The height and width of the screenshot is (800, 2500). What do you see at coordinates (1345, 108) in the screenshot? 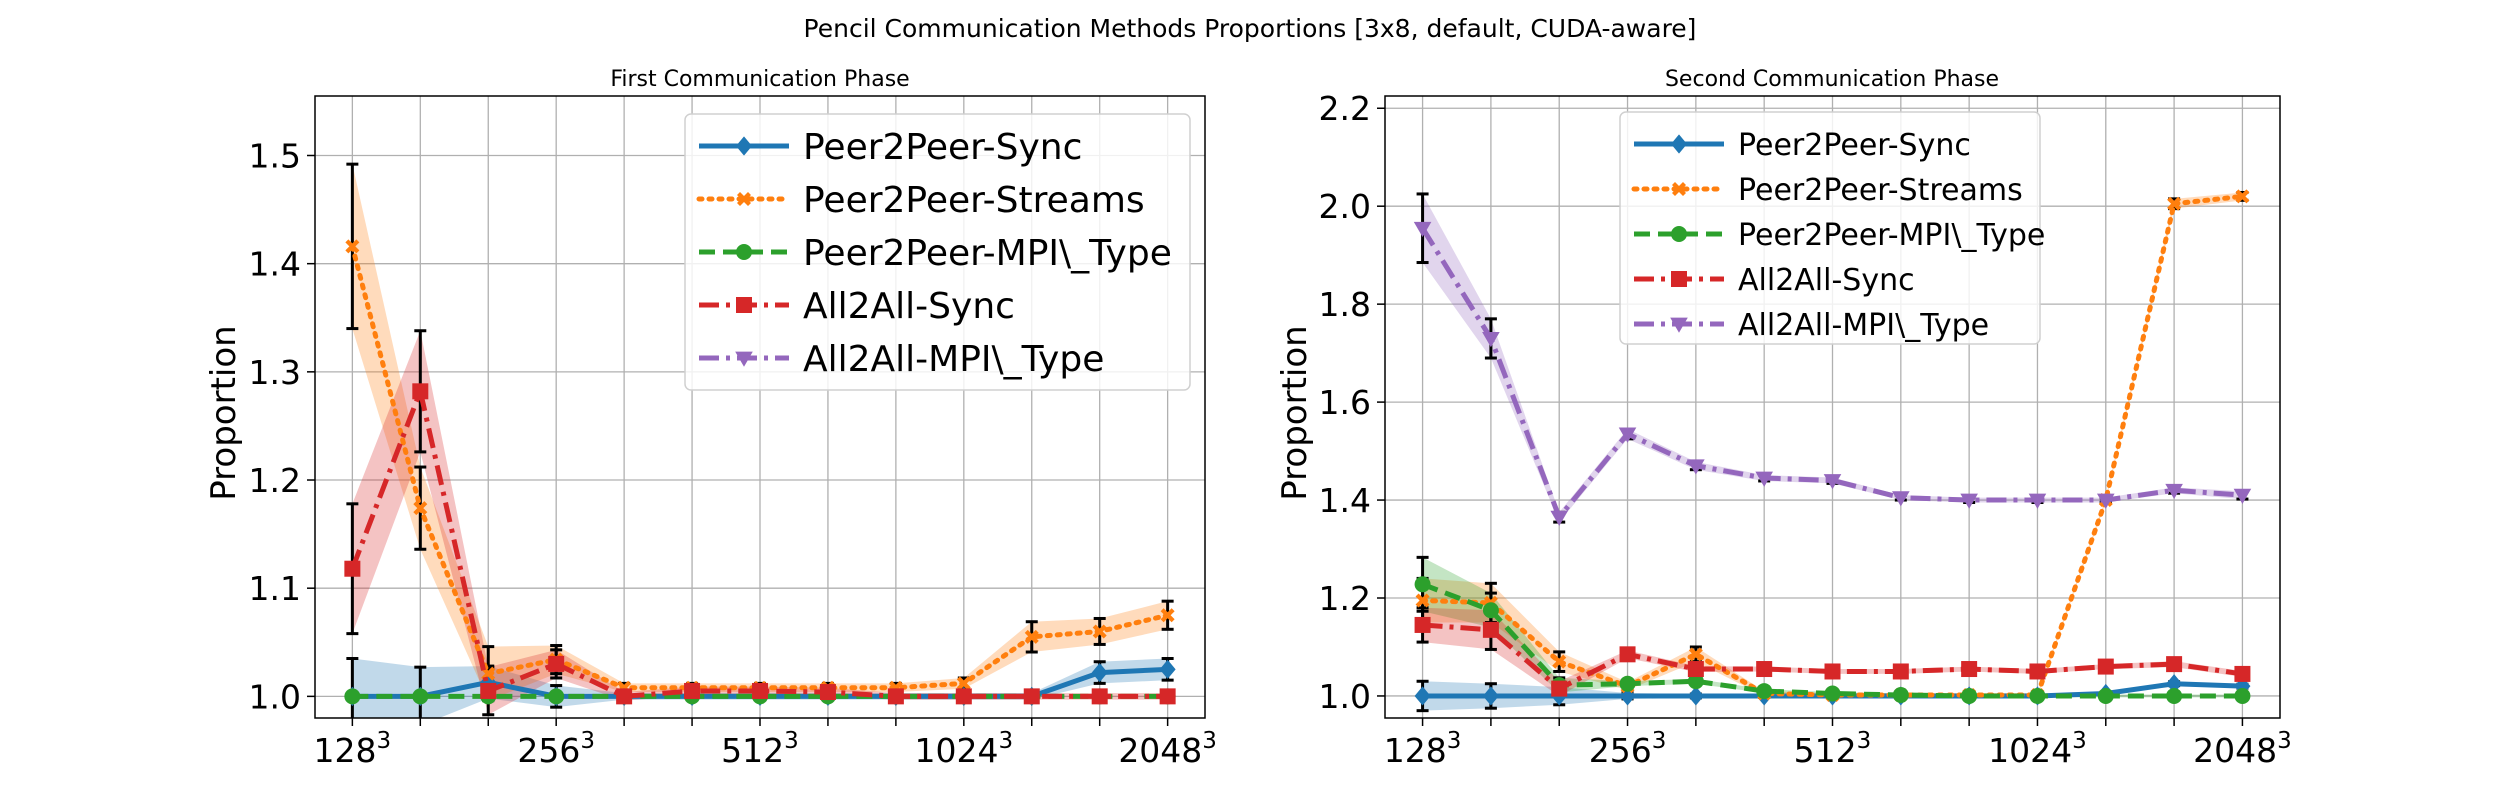
I see `y-tick-label: 2.2` at bounding box center [1345, 108].